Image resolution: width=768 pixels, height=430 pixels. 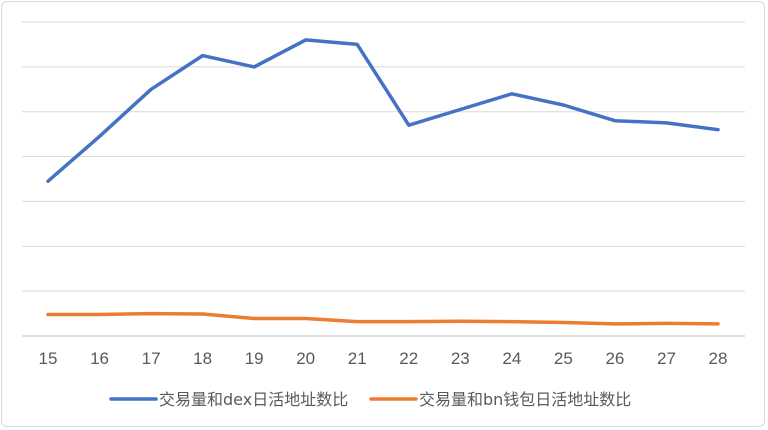 I want to click on x-tick-label: 23, so click(x=460, y=358).